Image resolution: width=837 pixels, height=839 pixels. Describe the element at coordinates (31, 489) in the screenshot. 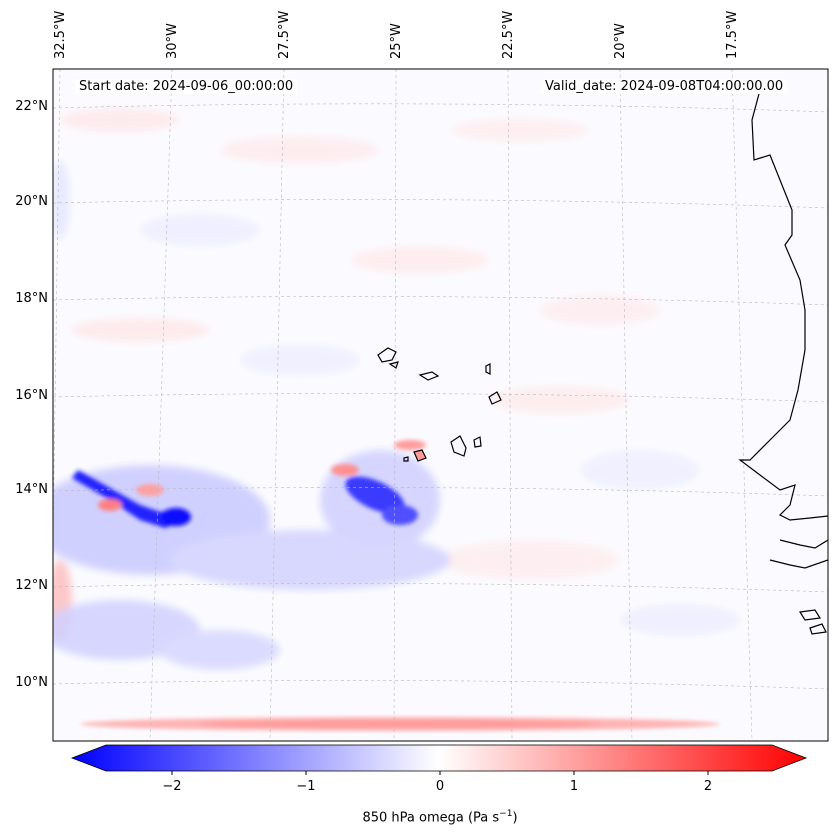

I see `lat-label: 14°N` at that location.